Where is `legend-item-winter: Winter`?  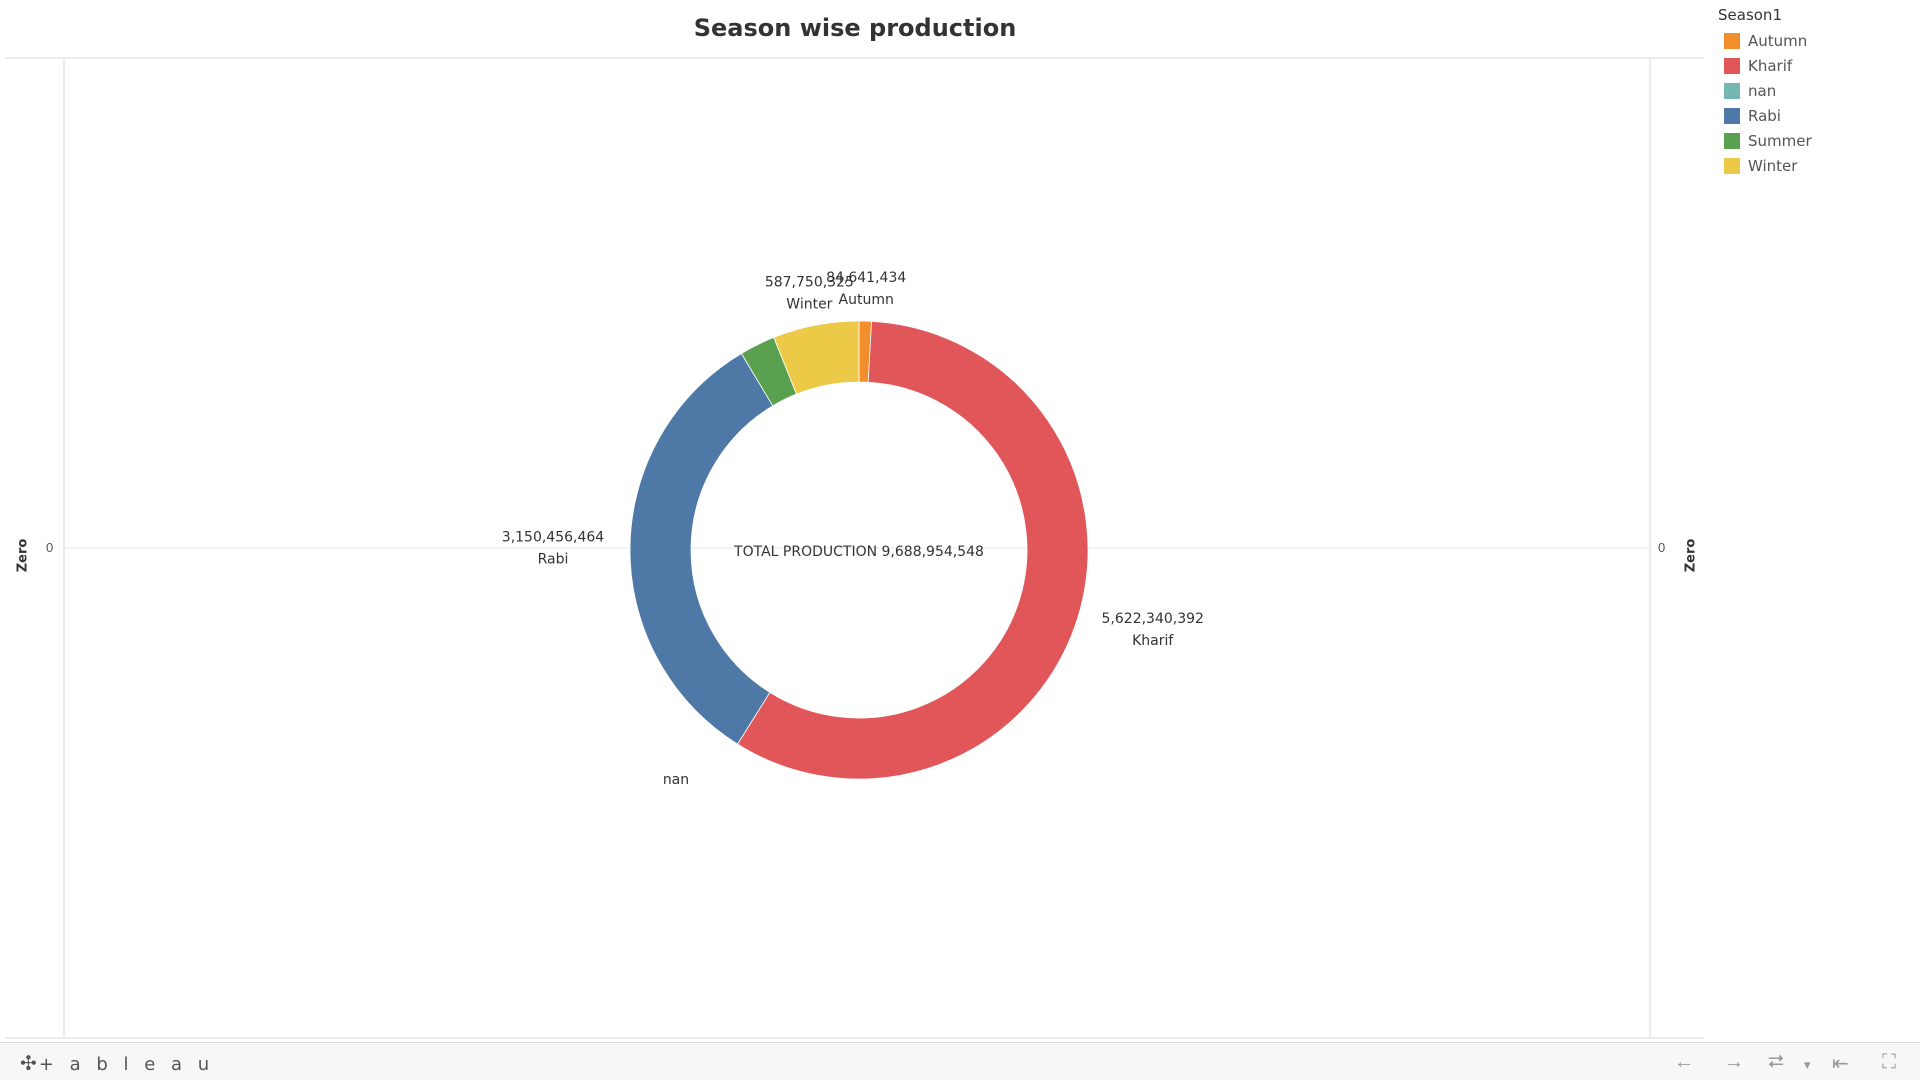 legend-item-winter: Winter is located at coordinates (1813, 165).